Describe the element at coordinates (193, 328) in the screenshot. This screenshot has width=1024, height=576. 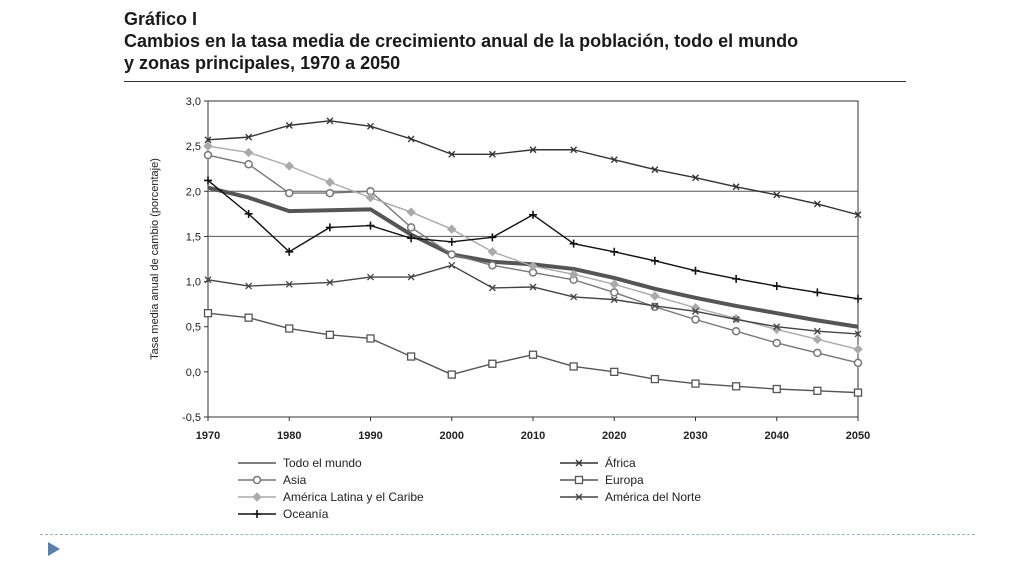
I see `y-tick-label: 0,5` at that location.